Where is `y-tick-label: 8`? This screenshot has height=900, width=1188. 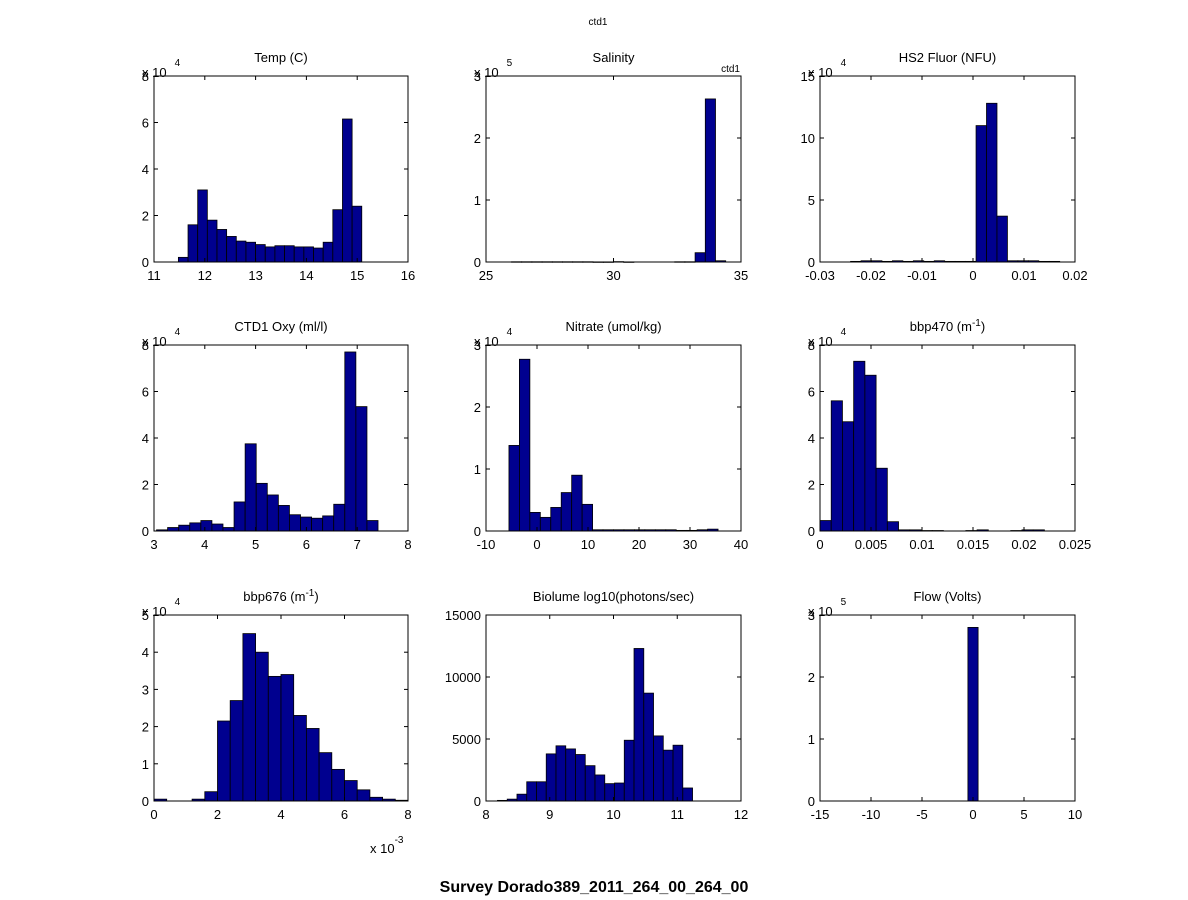
y-tick-label: 8 is located at coordinates (145, 345).